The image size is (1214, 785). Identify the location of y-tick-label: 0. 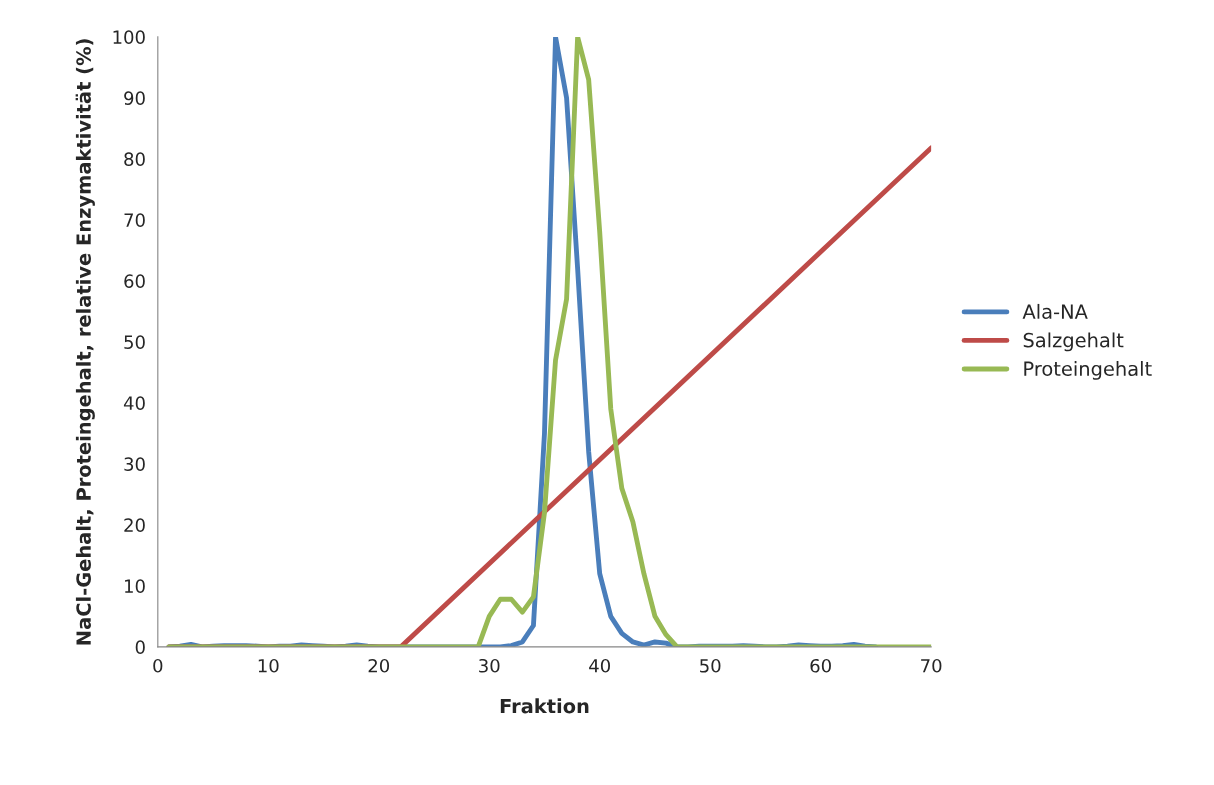
(140, 647).